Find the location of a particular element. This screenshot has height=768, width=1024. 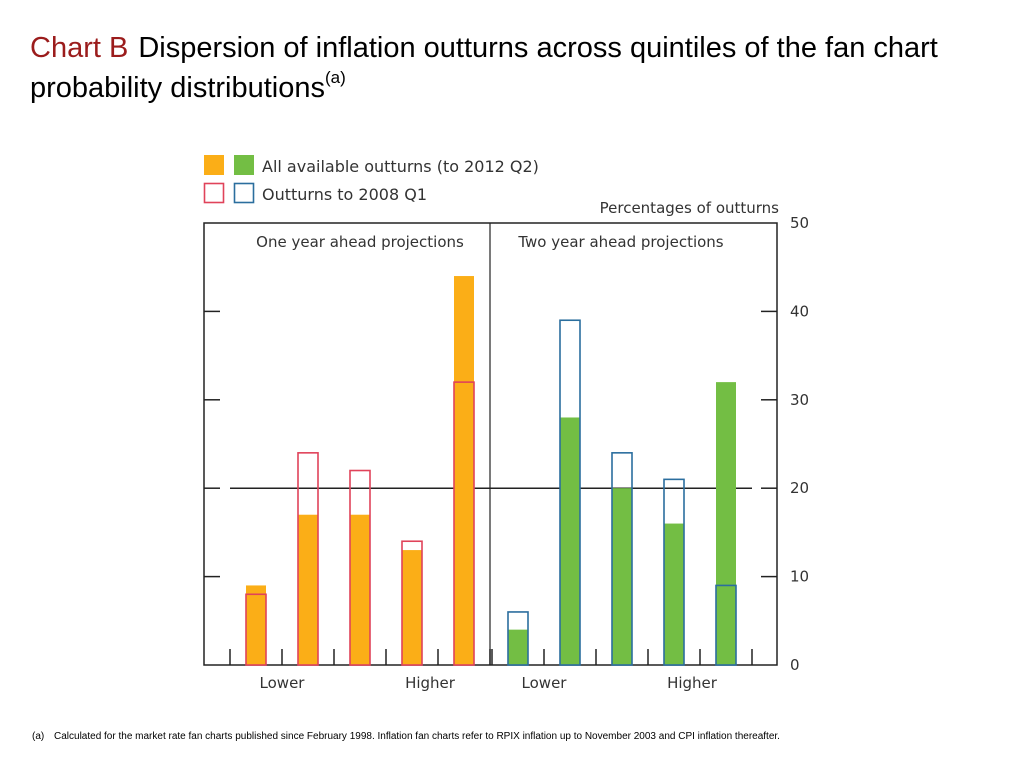

bar-outline-blue-q4 is located at coordinates (674, 572).